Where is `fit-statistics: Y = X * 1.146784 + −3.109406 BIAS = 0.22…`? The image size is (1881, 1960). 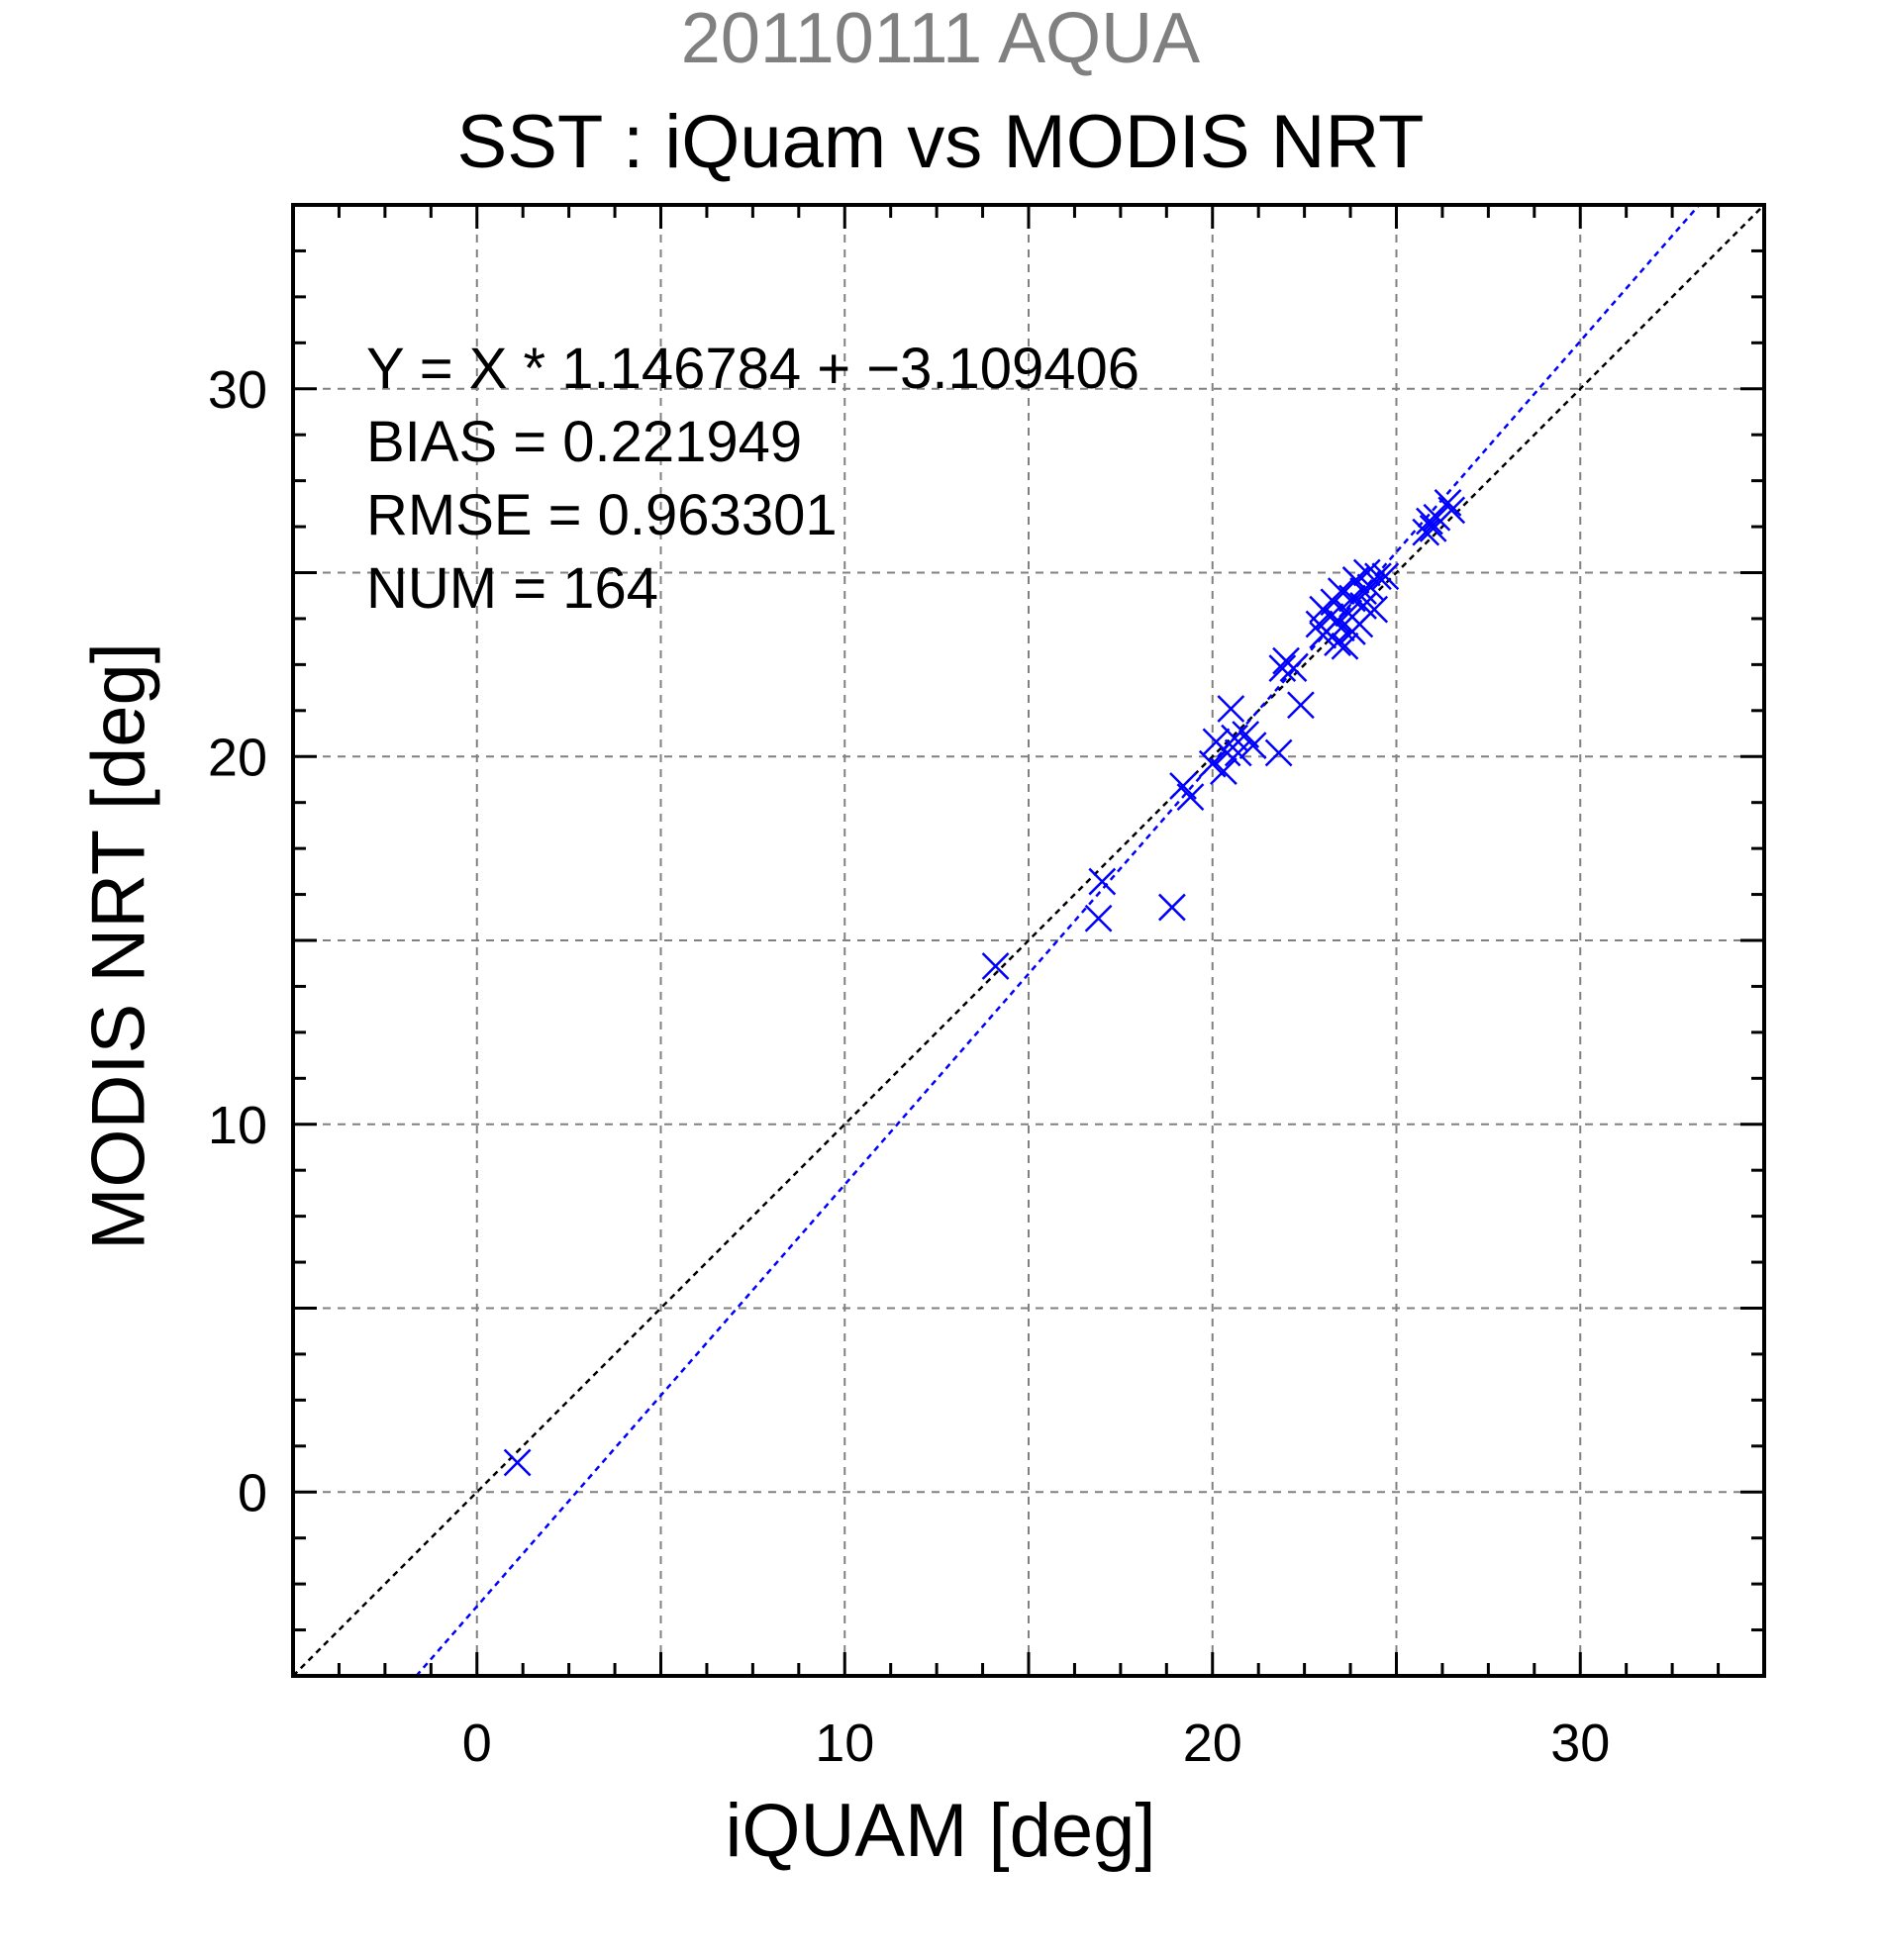
fit-statistics: Y = X * 1.146784 + −3.109406 BIAS = 0.22… is located at coordinates (752, 479).